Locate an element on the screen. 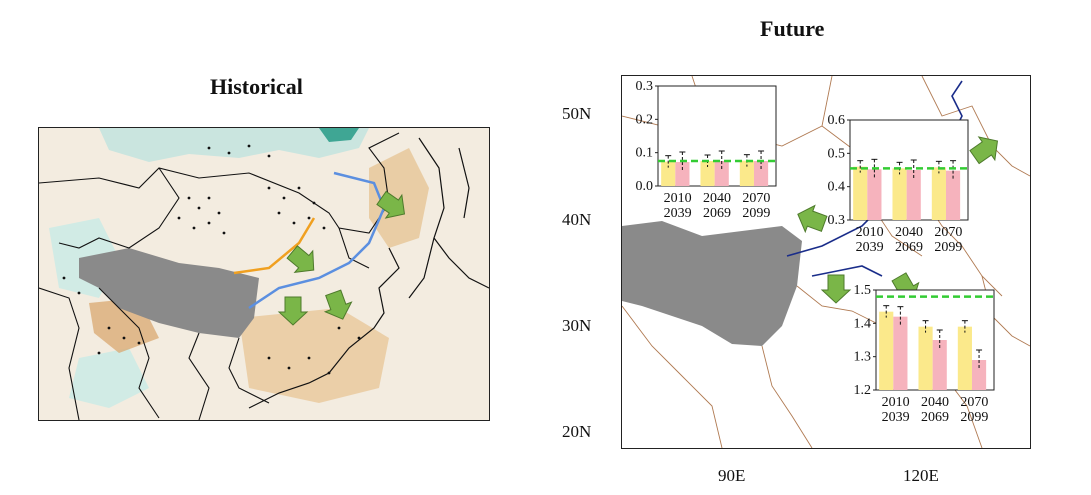 The height and width of the screenshot is (495, 1091). teal-anomaly-north is located at coordinates (234, 145).